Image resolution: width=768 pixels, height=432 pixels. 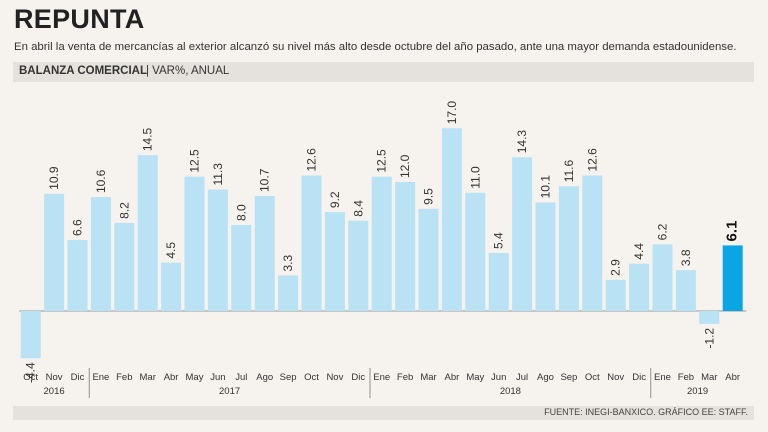 What do you see at coordinates (195, 161) in the screenshot?
I see `value-label-7: 12.5` at bounding box center [195, 161].